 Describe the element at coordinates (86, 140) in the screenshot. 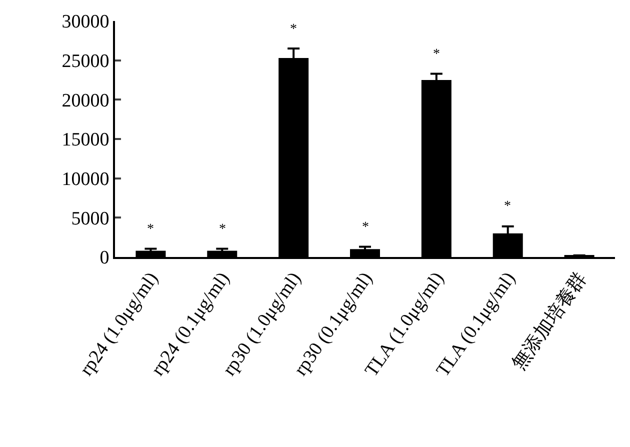

I see `y-tick-label: 15000` at that location.